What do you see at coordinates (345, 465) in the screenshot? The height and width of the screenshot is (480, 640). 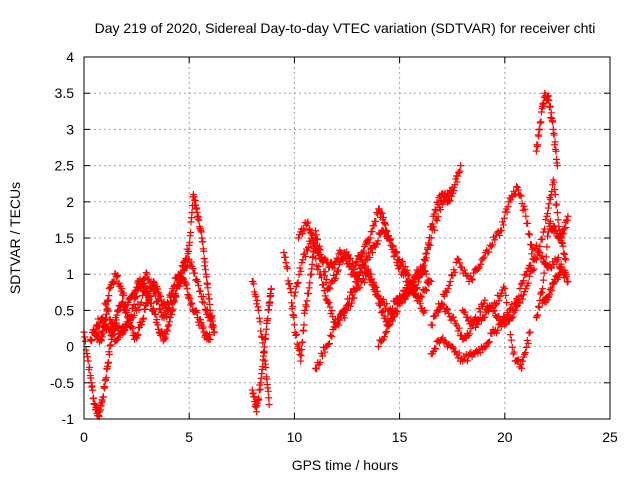 I see `x-axis-label: GPS time / hours` at bounding box center [345, 465].